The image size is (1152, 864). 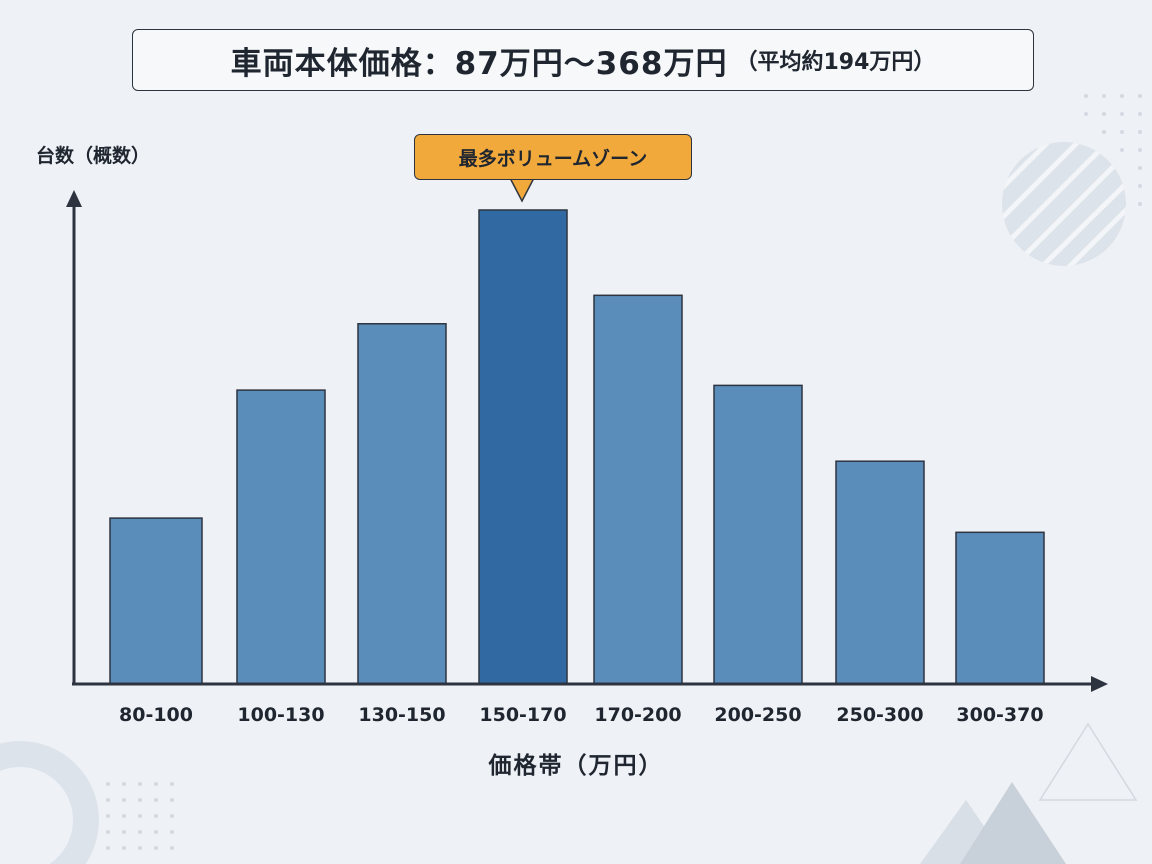 What do you see at coordinates (757, 715) in the screenshot?
I see `x-tick-label: 200-250` at bounding box center [757, 715].